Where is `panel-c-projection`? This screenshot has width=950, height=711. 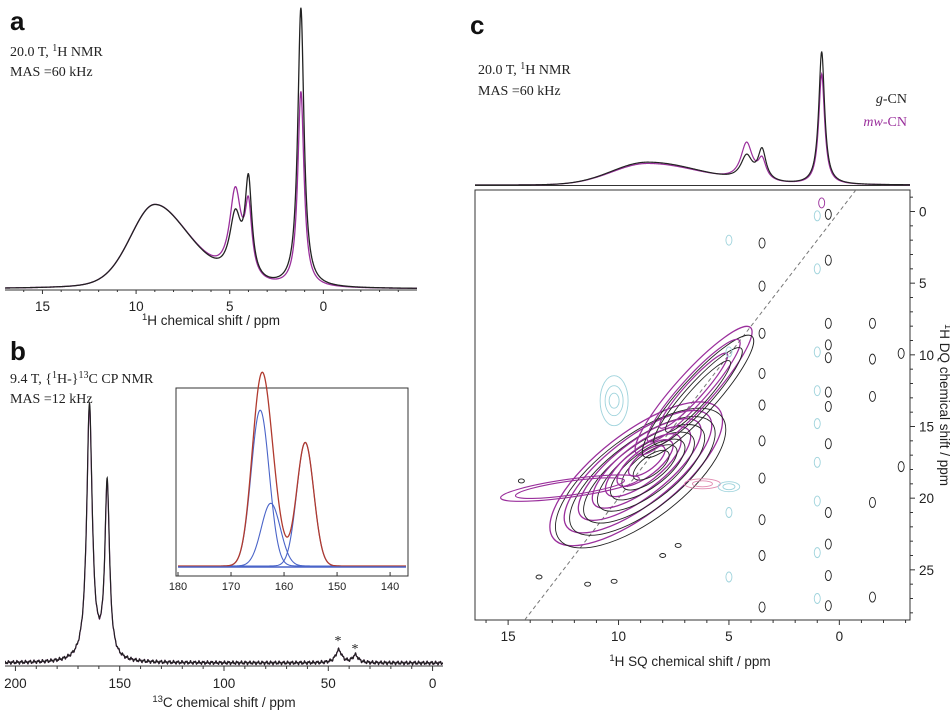
panel-c-projection is located at coordinates (692, 118).